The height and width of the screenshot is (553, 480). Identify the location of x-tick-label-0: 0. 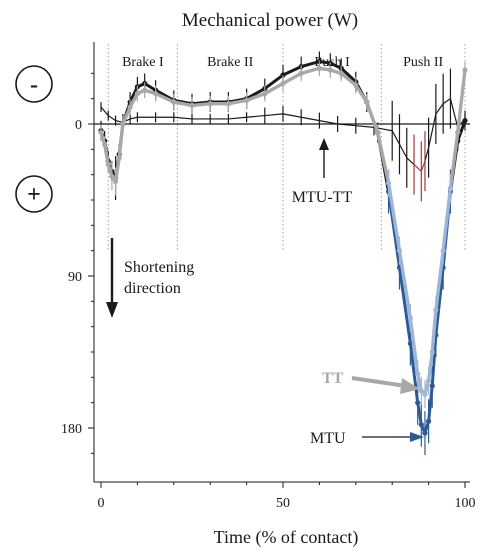
(101, 503).